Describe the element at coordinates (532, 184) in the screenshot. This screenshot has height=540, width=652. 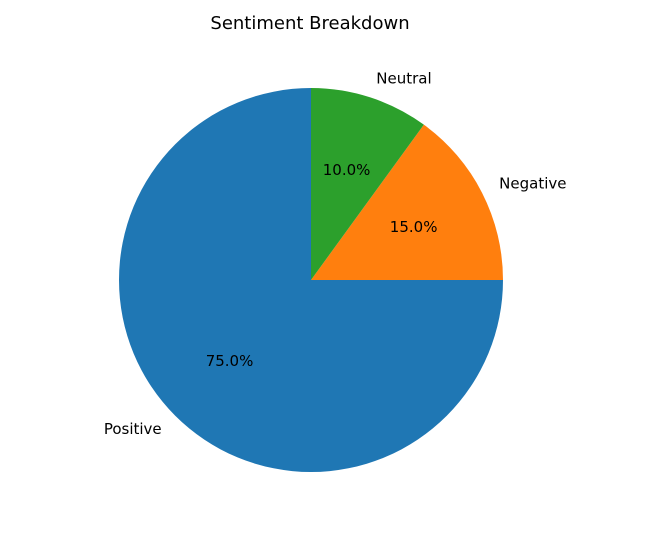
I see `slice-label-negative: Negative` at that location.